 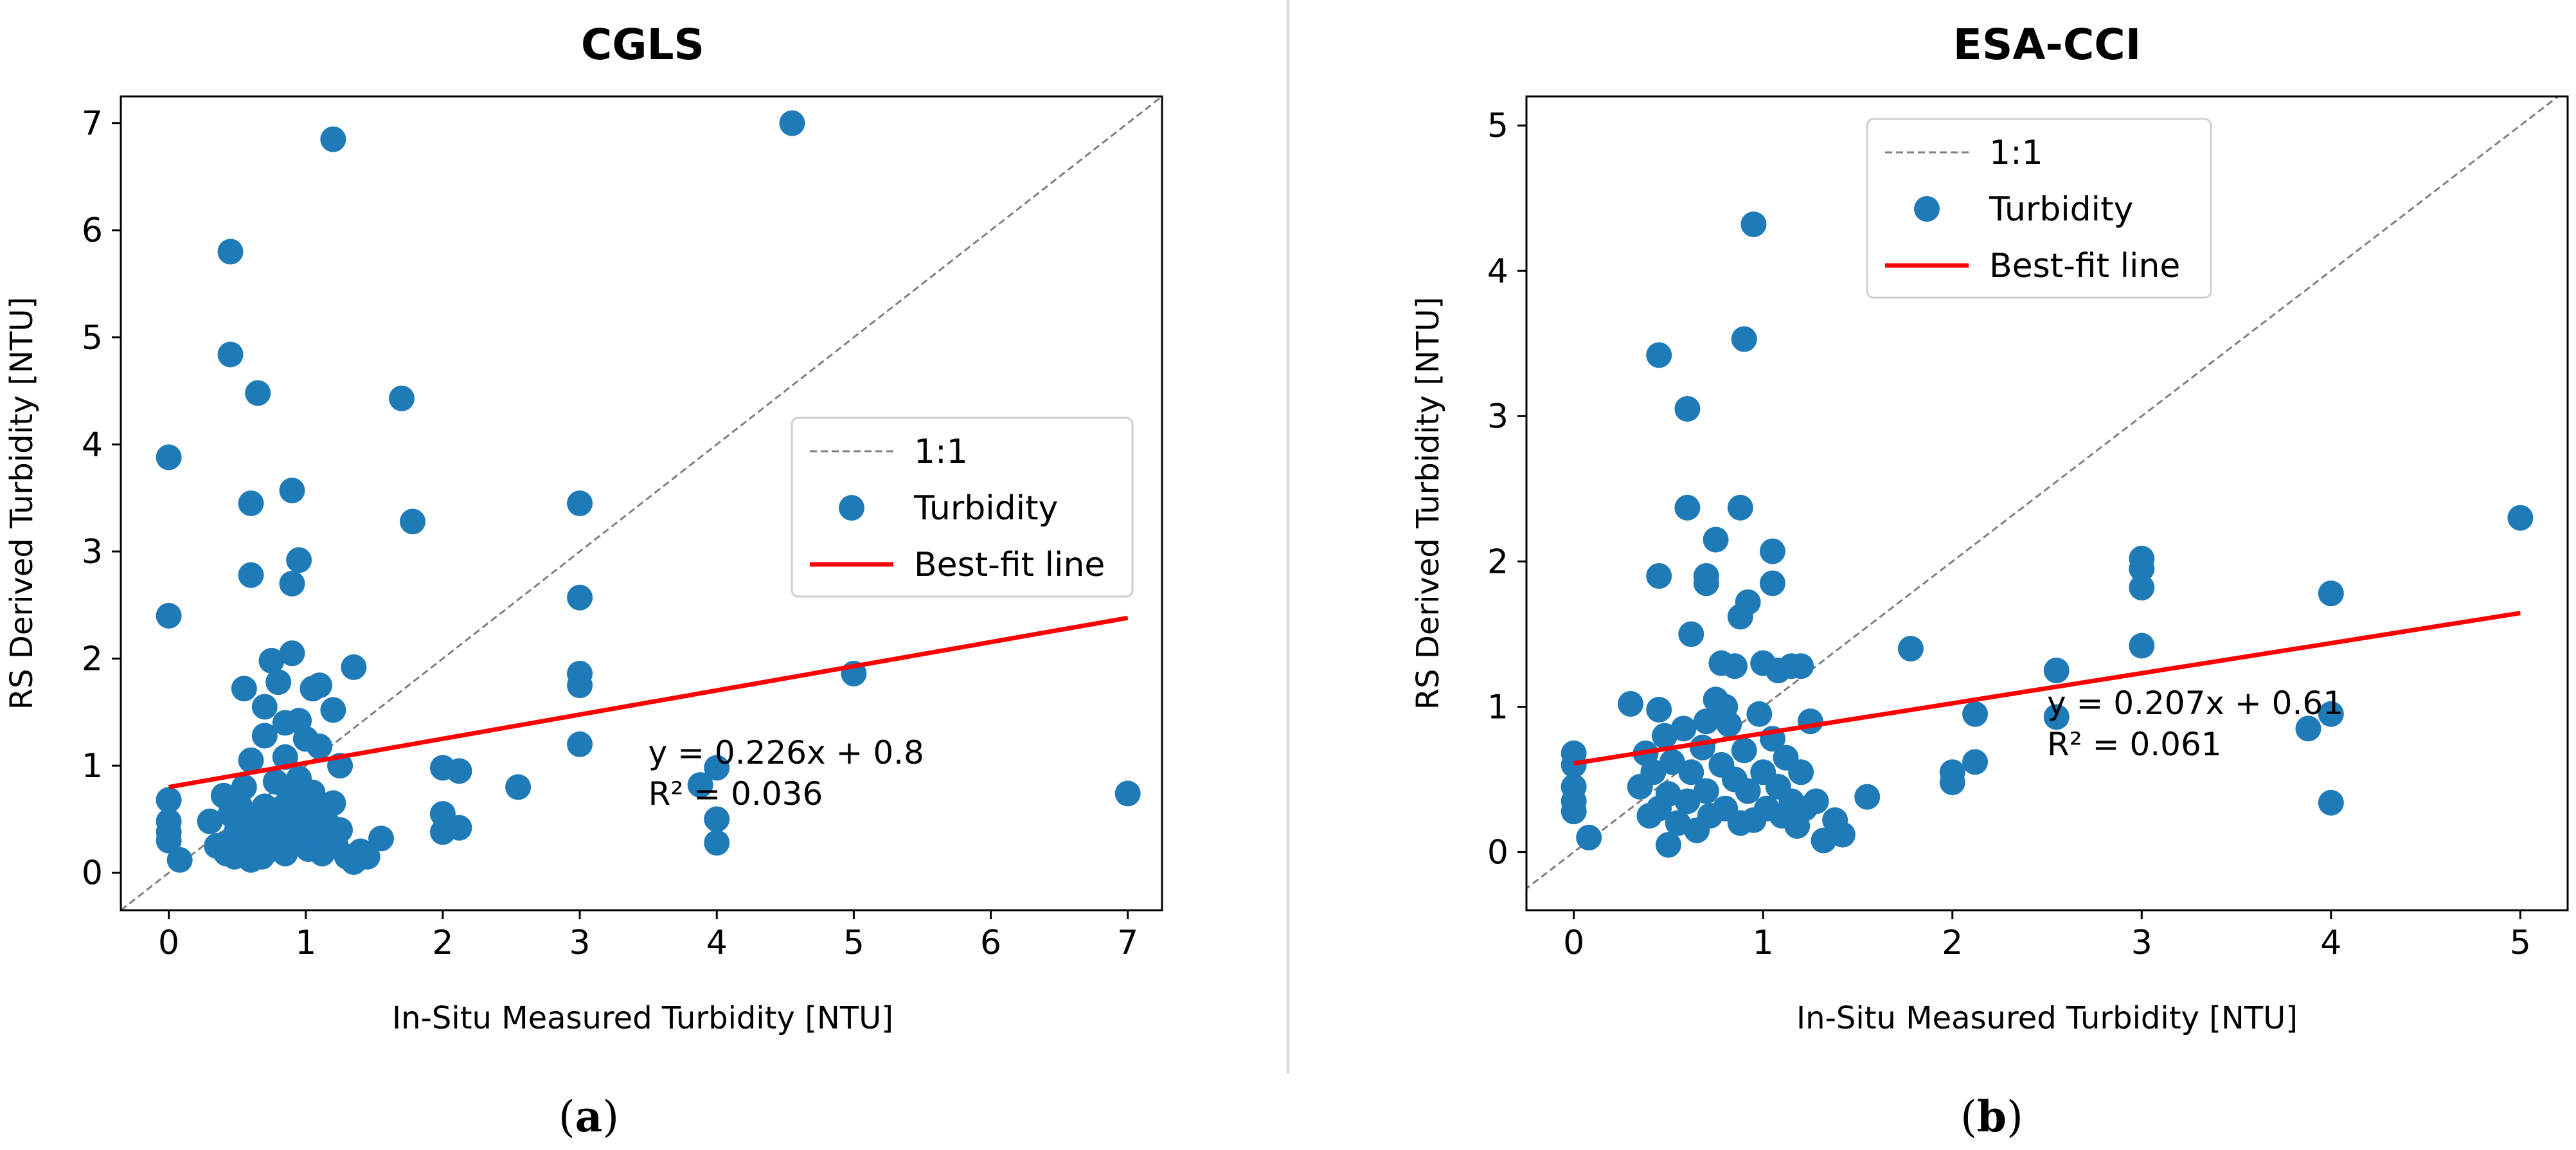 What do you see at coordinates (92, 873) in the screenshot?
I see `y-tick-label: 0` at bounding box center [92, 873].